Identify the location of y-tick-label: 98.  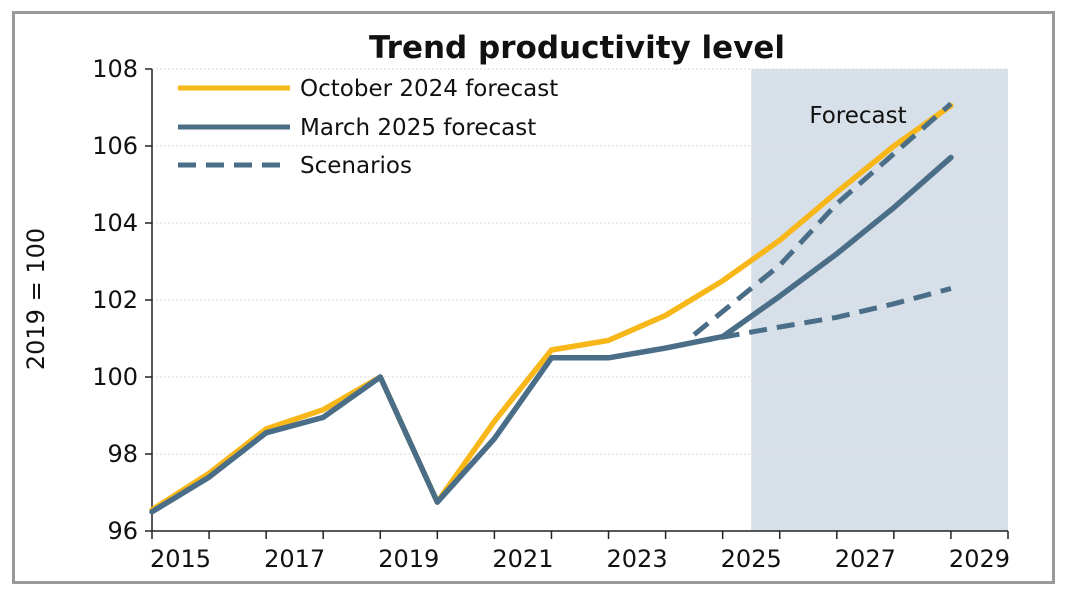
(122, 454).